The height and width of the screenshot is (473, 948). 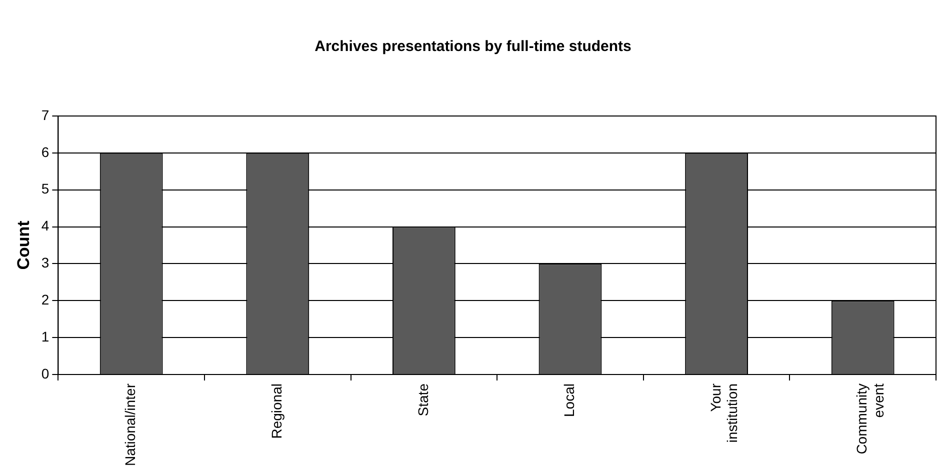 I want to click on x-tick-label: Regional, so click(x=276, y=411).